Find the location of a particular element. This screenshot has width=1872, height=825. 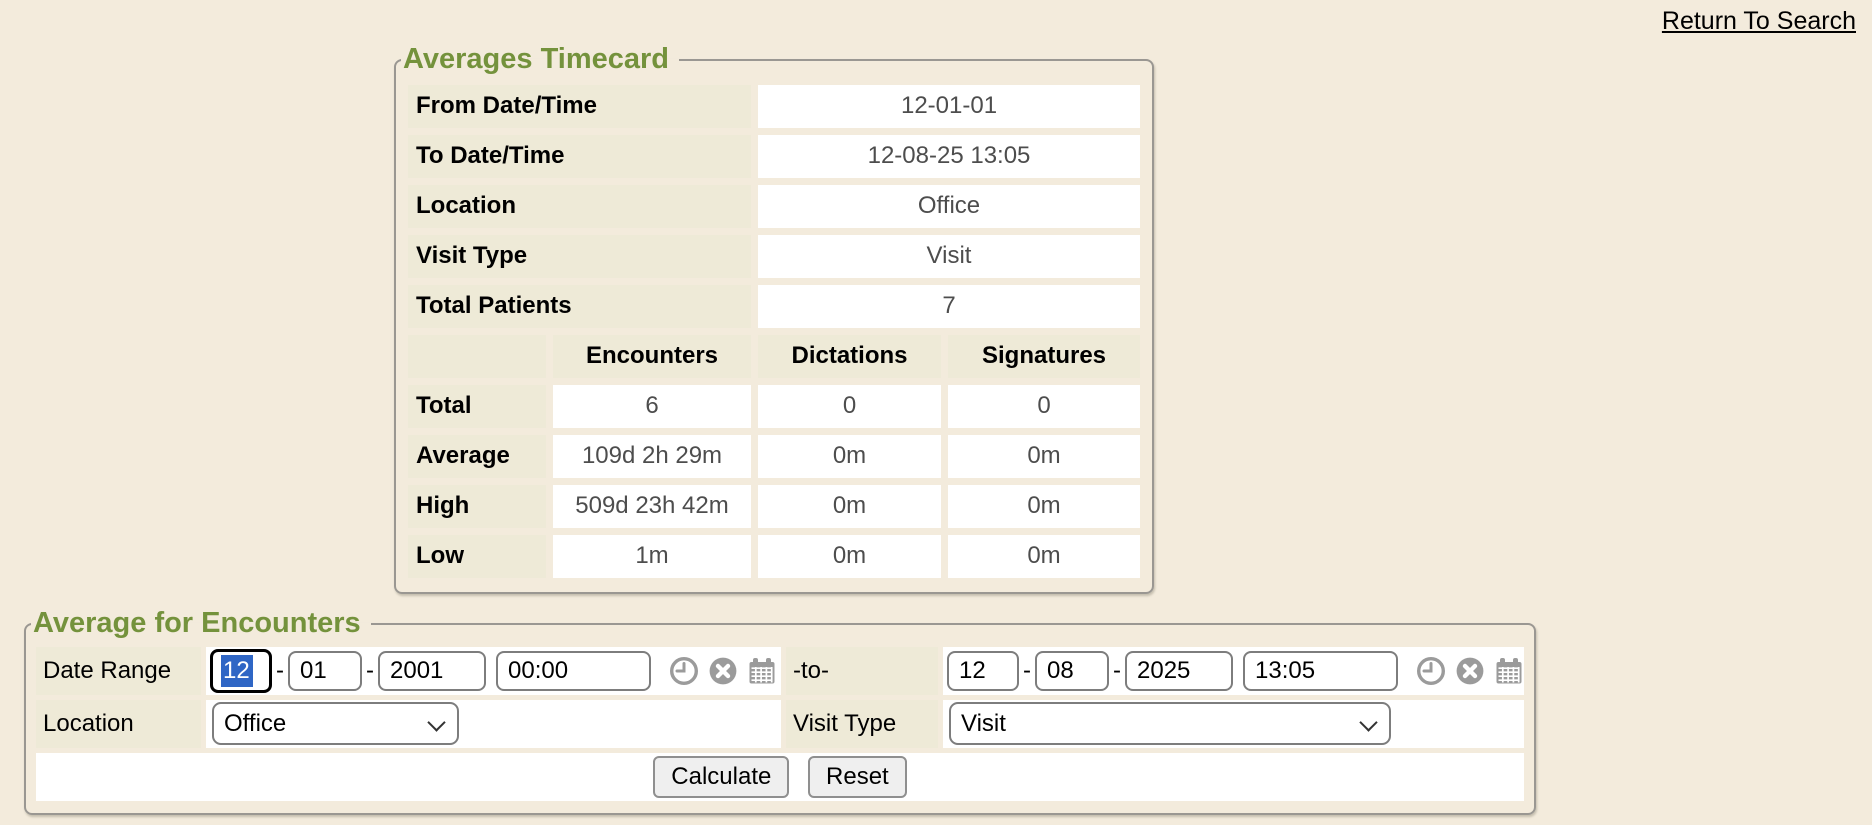

visit-type-field-label: Visit Type is located at coordinates (862, 723).